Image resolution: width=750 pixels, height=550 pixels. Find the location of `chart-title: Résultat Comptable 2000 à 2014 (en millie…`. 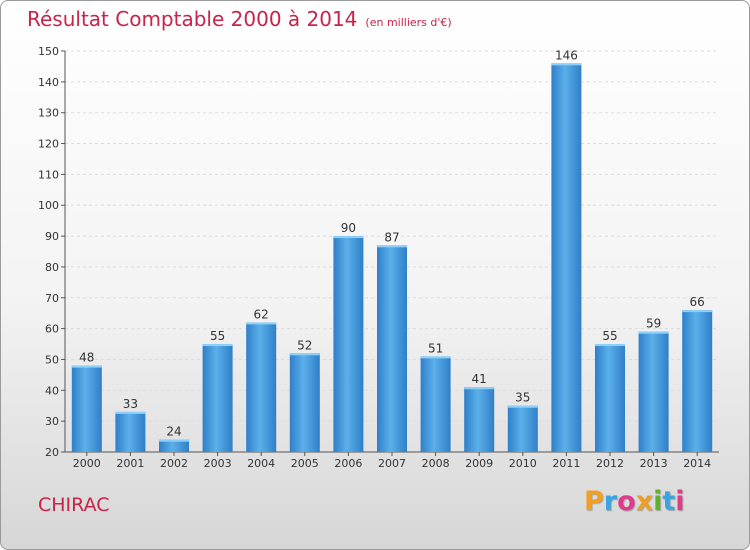

chart-title: Résultat Comptable 2000 à 2014 (en millie… is located at coordinates (239, 19).